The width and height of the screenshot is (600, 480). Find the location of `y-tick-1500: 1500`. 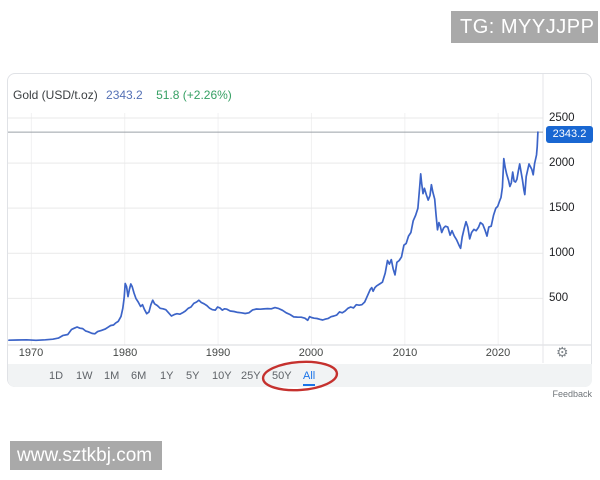

y-tick-1500: 1500 is located at coordinates (562, 208).